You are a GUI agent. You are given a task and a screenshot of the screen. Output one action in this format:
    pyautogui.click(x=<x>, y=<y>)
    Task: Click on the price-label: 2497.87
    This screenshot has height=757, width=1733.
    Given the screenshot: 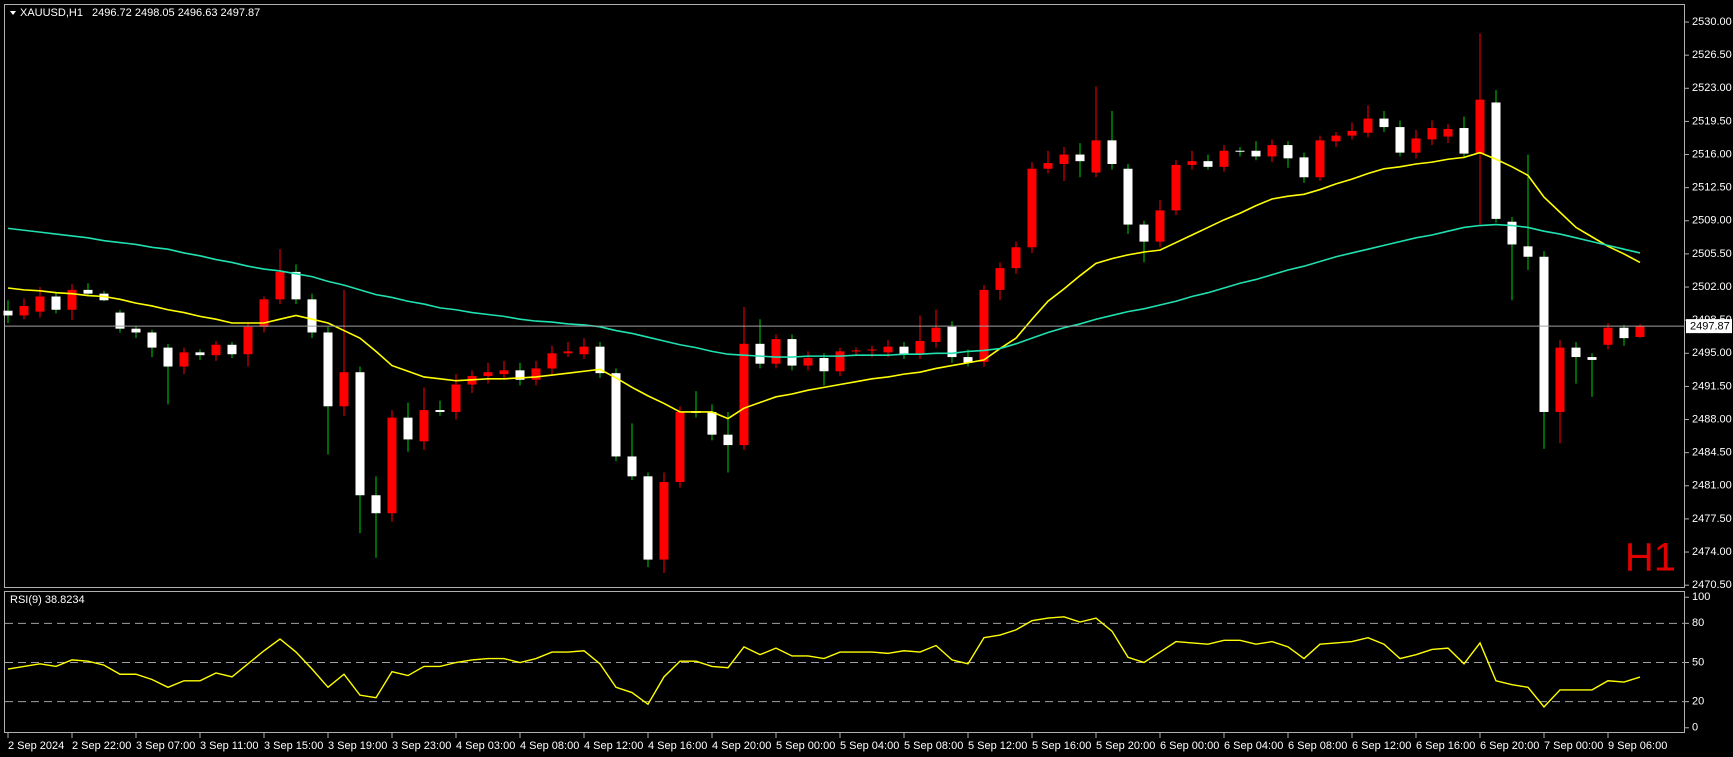 What is the action you would take?
    pyautogui.click(x=1710, y=327)
    